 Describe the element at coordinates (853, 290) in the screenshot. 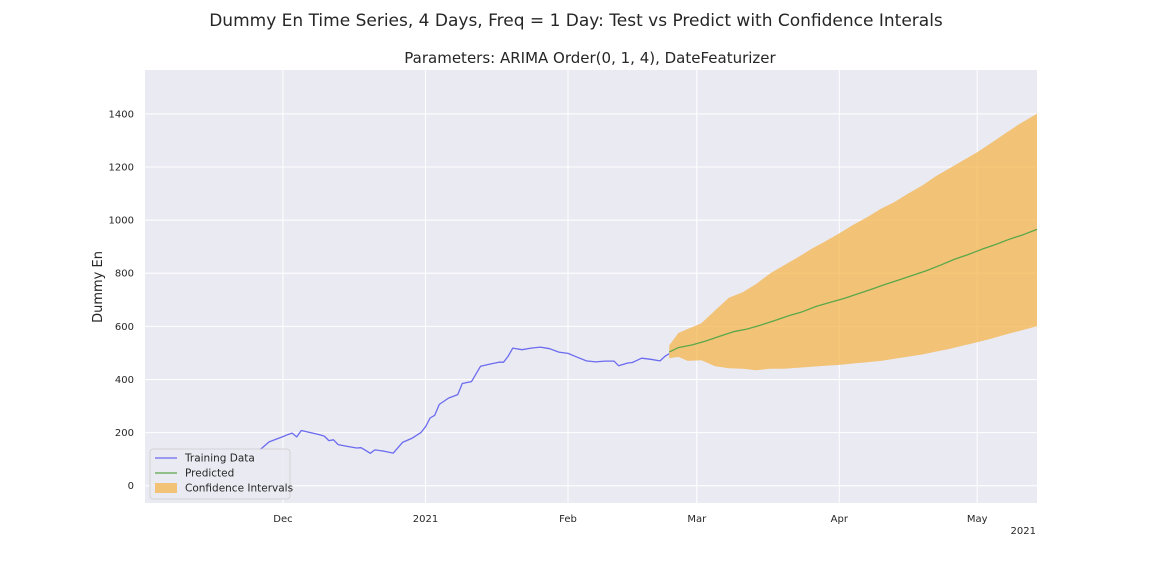

I see `series-line-predicted` at that location.